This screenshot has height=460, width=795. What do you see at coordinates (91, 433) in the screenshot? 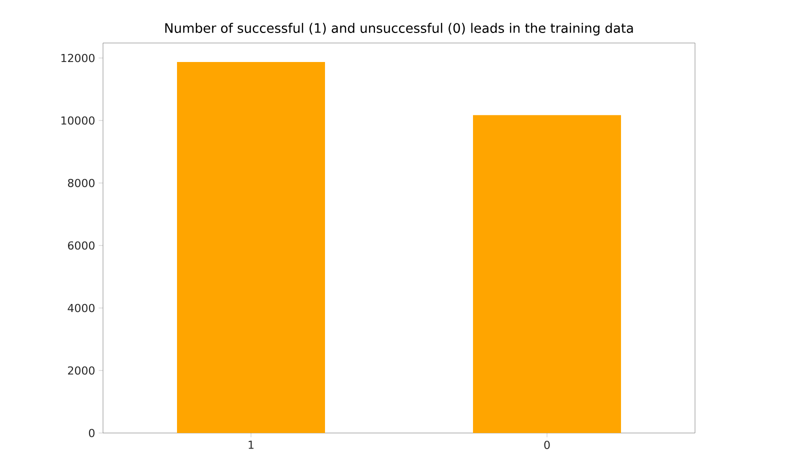
I see `y-tick-label: 0` at bounding box center [91, 433].